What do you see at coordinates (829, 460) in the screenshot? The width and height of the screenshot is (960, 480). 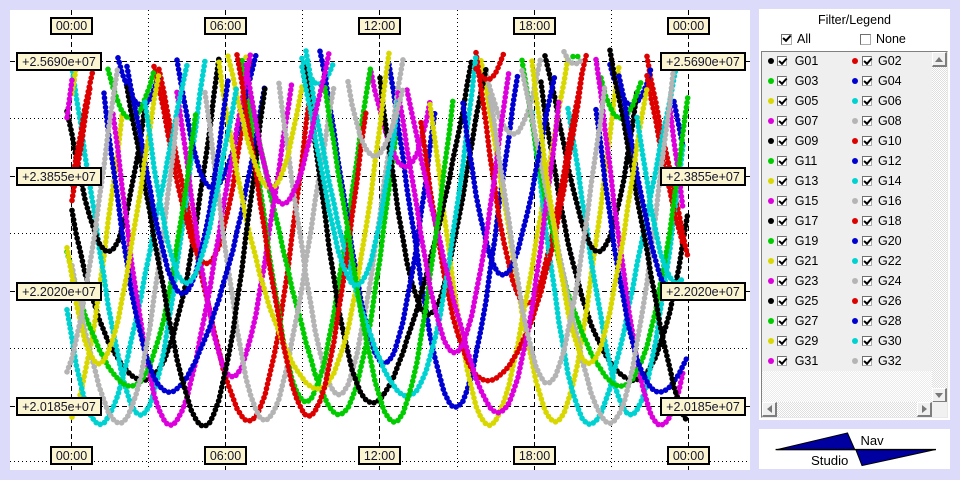 I see `svg-text: Studio` at bounding box center [829, 460].